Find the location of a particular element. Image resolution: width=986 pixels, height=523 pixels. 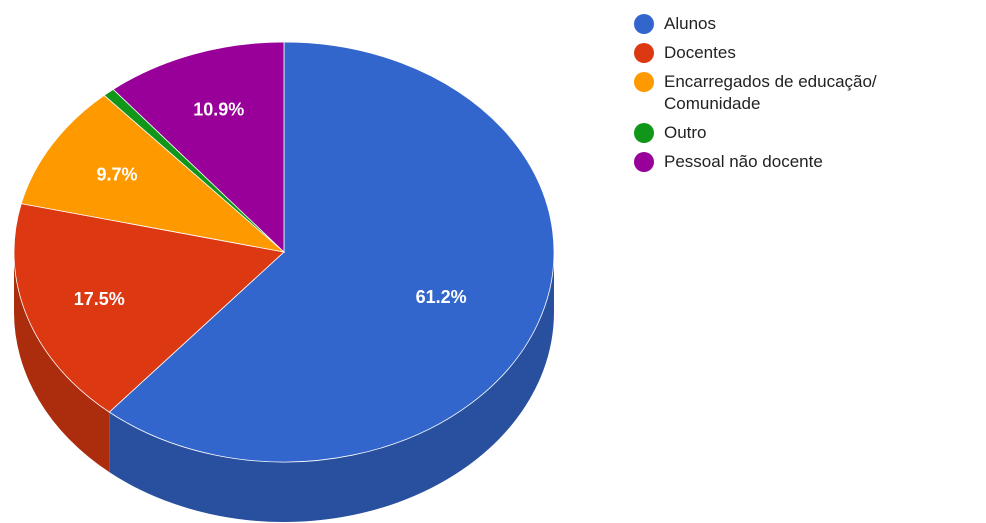

legend-label-alunos: Alunos is located at coordinates (690, 23).